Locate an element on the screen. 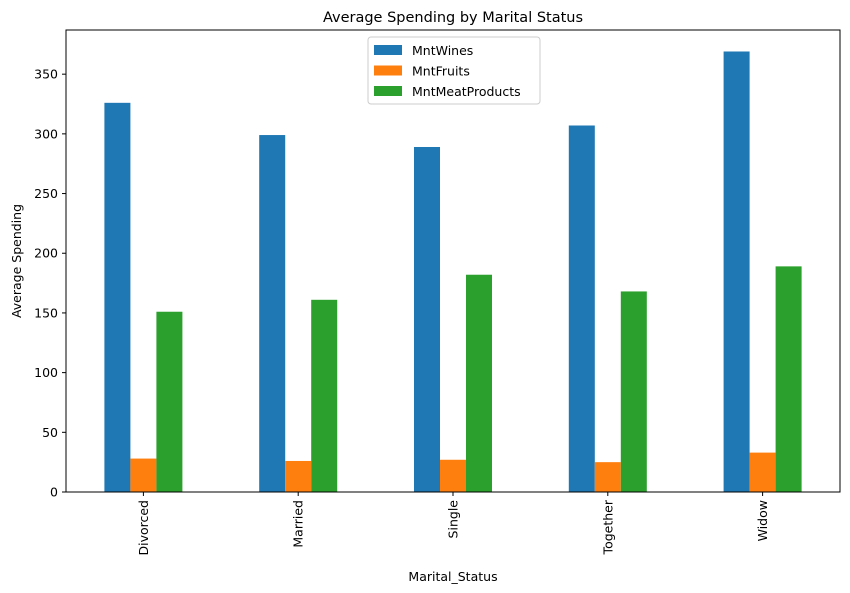 This screenshot has width=850, height=593. bar-MntFruits-Widow is located at coordinates (762, 472).